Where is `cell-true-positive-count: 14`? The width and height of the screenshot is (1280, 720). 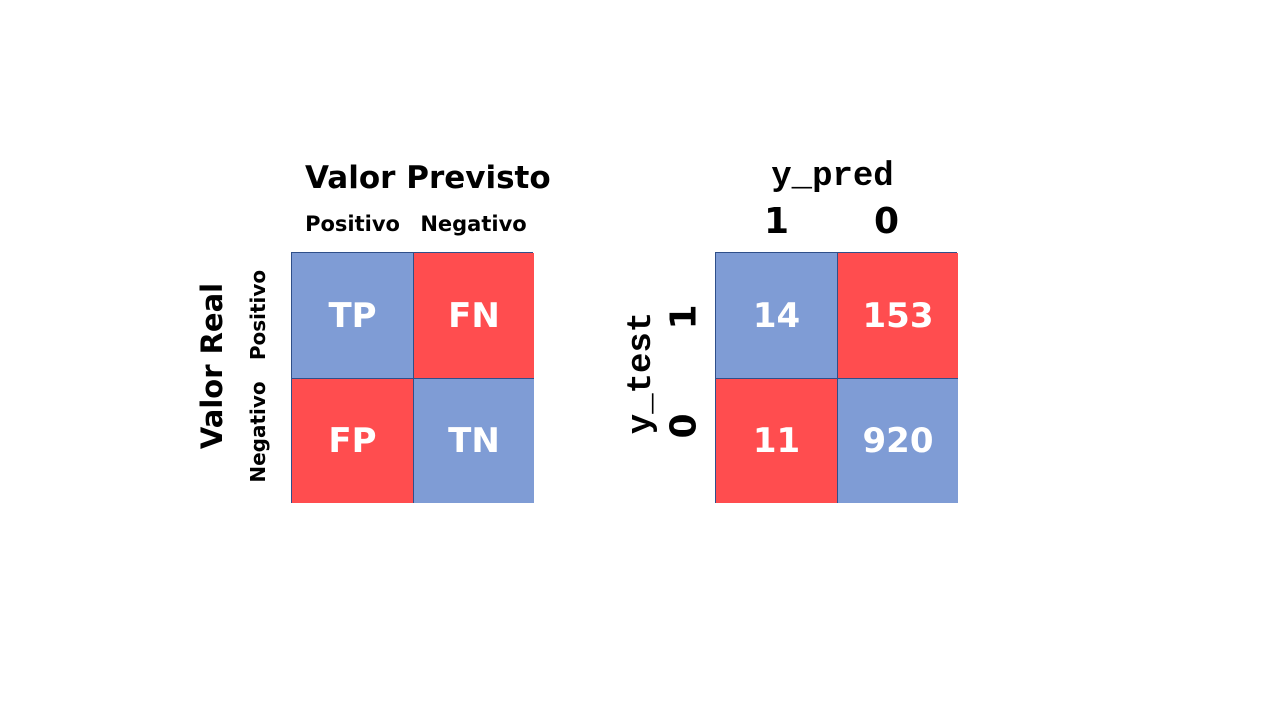
cell-true-positive-count: 14 is located at coordinates (776, 315).